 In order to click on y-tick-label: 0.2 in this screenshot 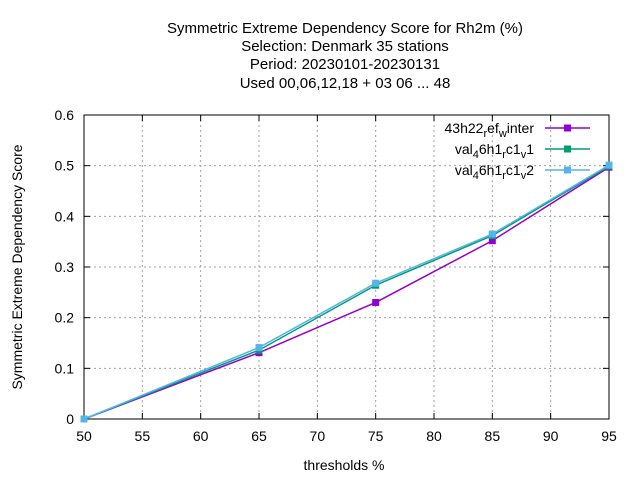, I will do `click(65, 318)`.